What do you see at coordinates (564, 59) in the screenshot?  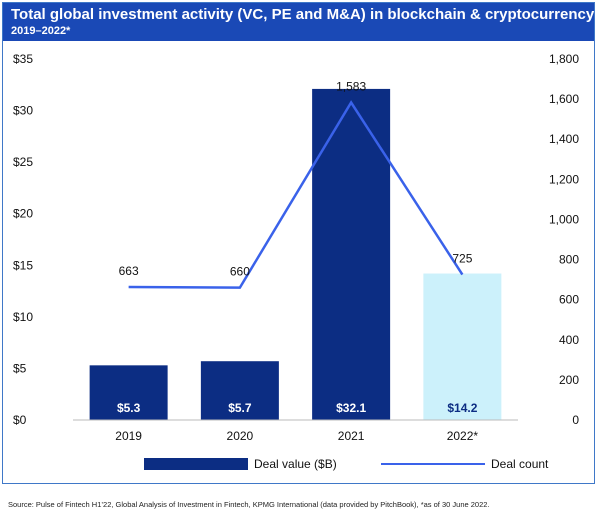 I see `y-right-tick-label: 1,800` at bounding box center [564, 59].